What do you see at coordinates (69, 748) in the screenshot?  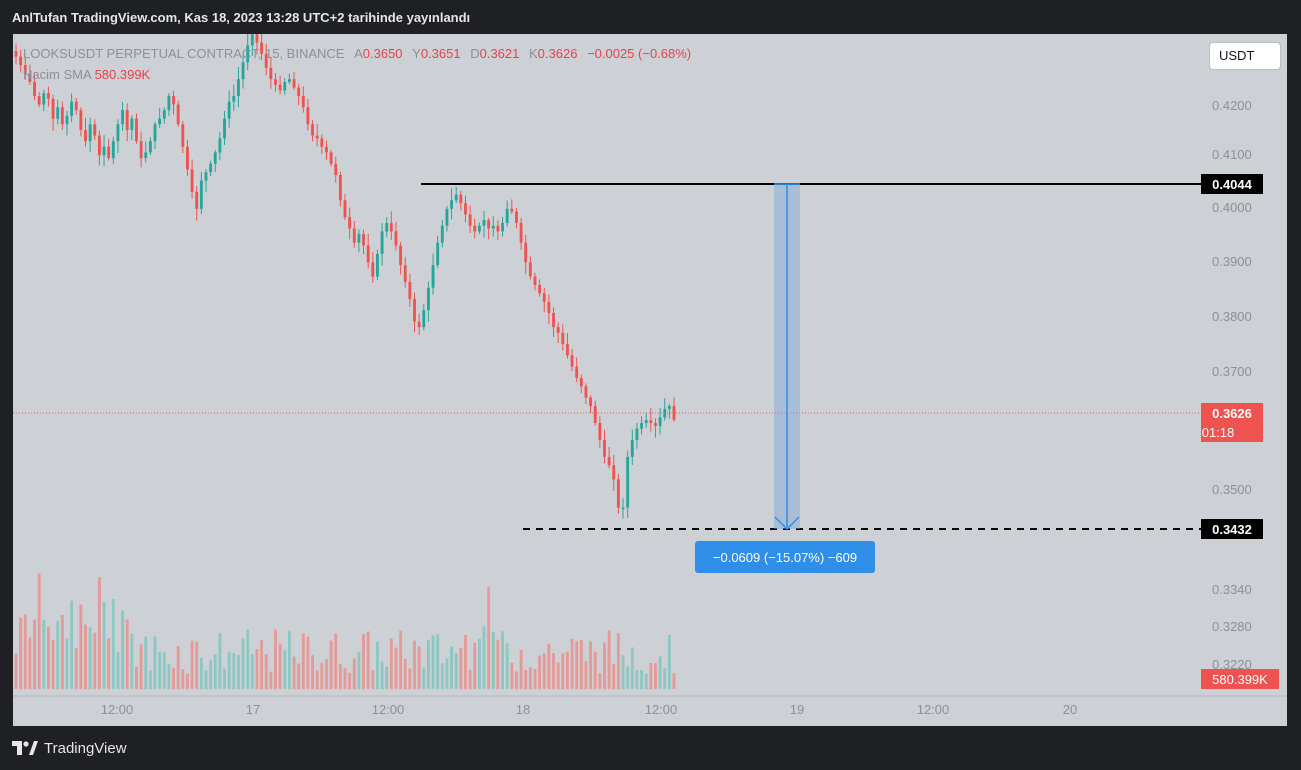 I see `tradingview-logo: TradingView` at bounding box center [69, 748].